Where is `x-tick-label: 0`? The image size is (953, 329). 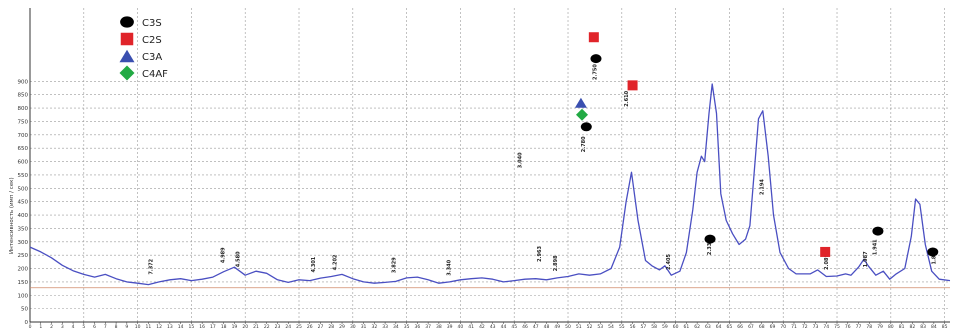
x-tick-label: 0 is located at coordinates (30, 326).